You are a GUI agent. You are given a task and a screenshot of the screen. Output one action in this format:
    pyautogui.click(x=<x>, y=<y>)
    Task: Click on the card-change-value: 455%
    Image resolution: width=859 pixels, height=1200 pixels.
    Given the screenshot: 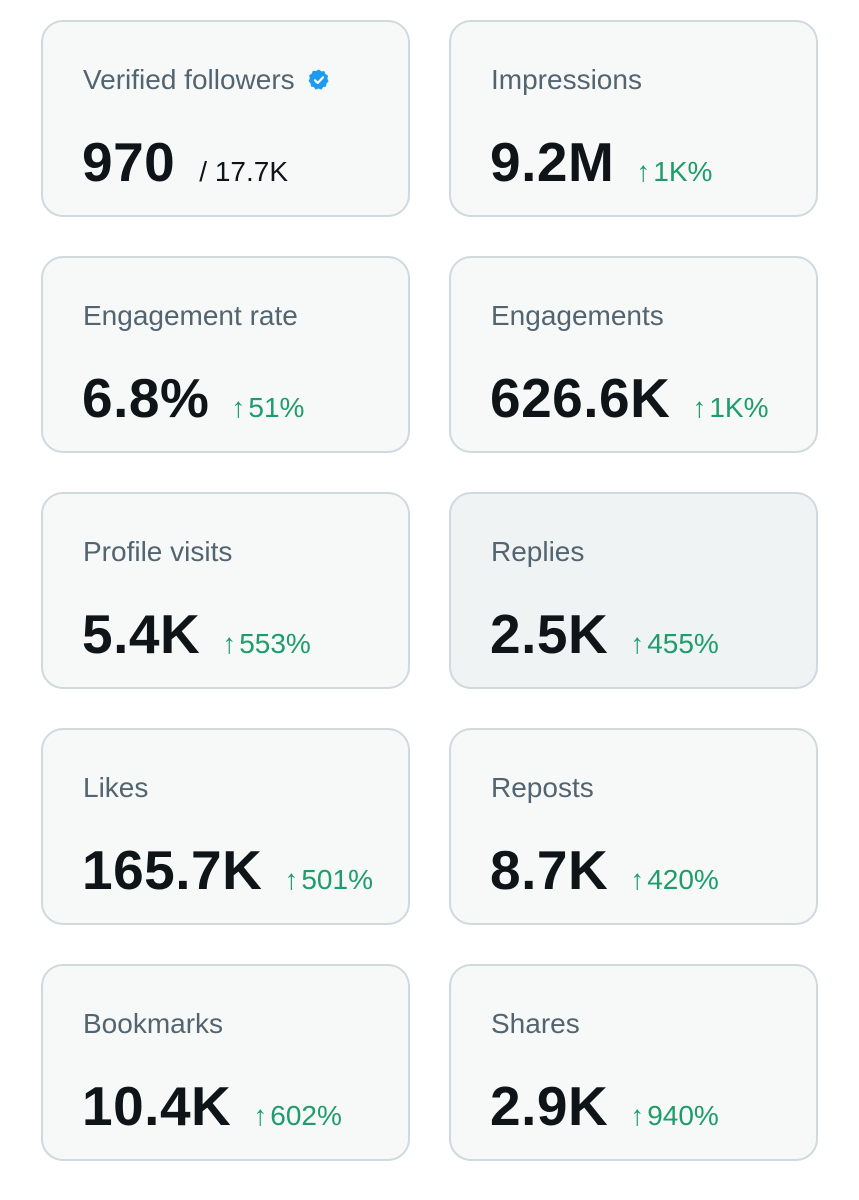 What is the action you would take?
    pyautogui.click(x=683, y=643)
    